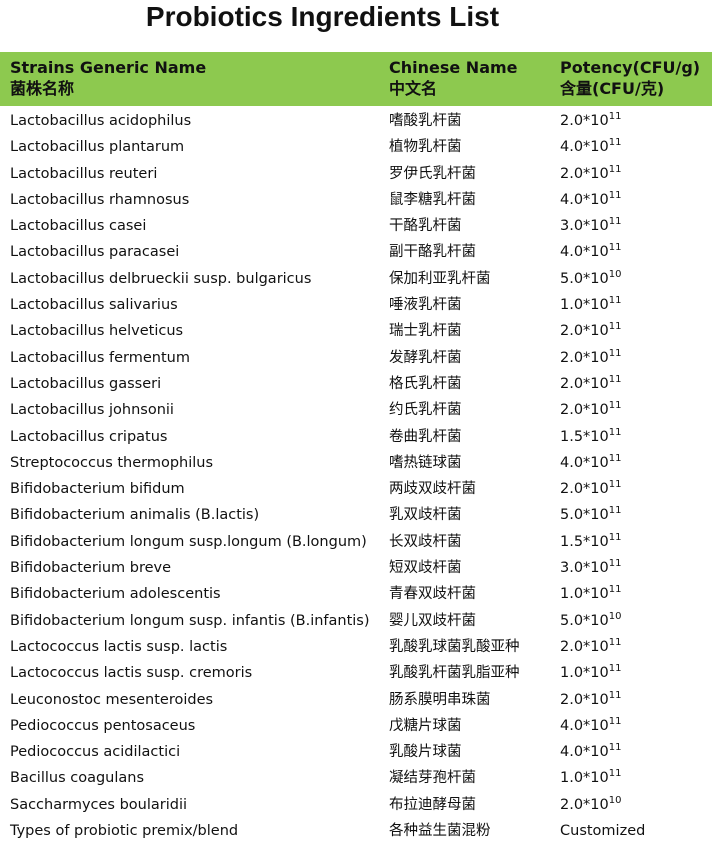  What do you see at coordinates (432, 489) in the screenshot?
I see `chinese-name: 两歧双歧杆菌` at bounding box center [432, 489].